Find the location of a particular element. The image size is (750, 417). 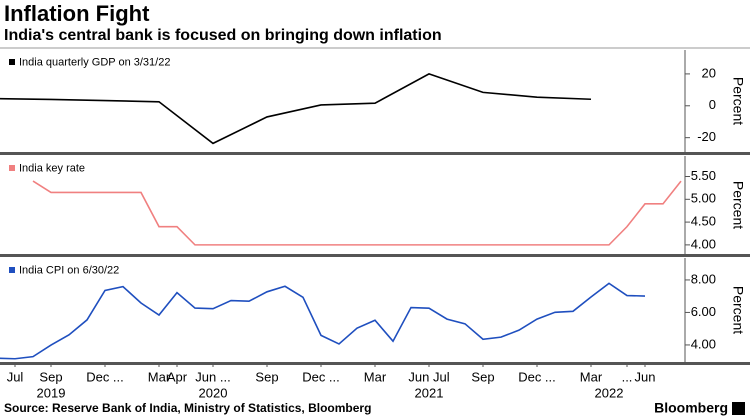

y-tick-label: 8.00 is located at coordinates (703, 278).